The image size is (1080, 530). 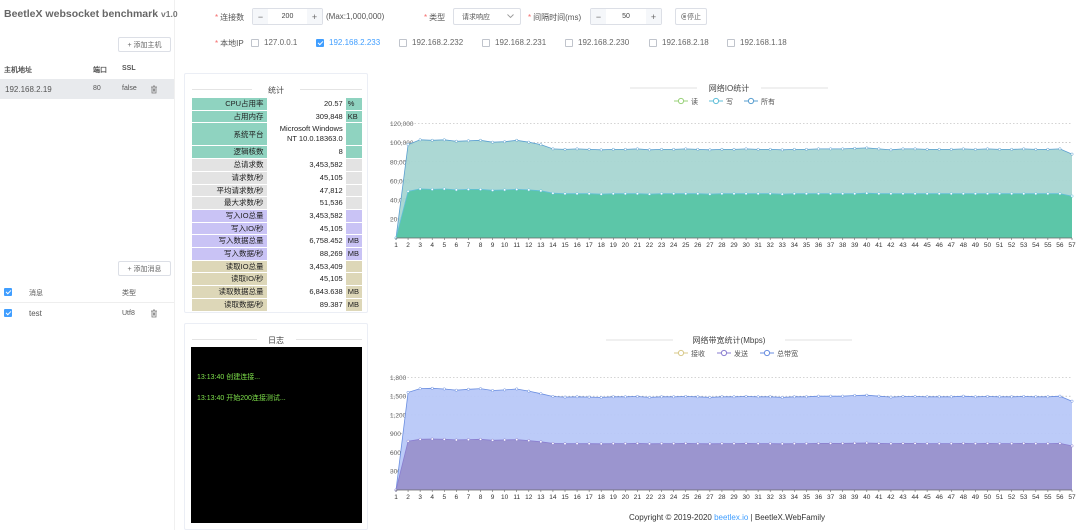 I want to click on footer-link: beetlex.io, so click(x=731, y=517).